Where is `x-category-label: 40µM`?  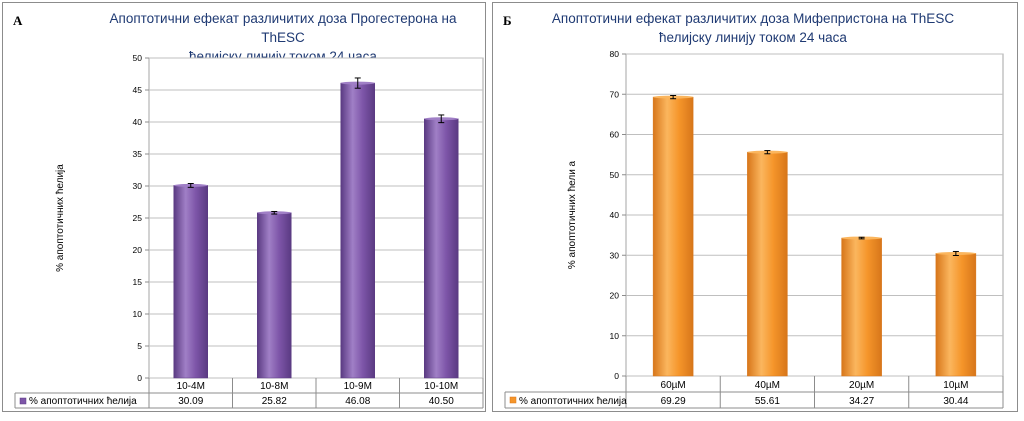 x-category-label: 40µM is located at coordinates (767, 385).